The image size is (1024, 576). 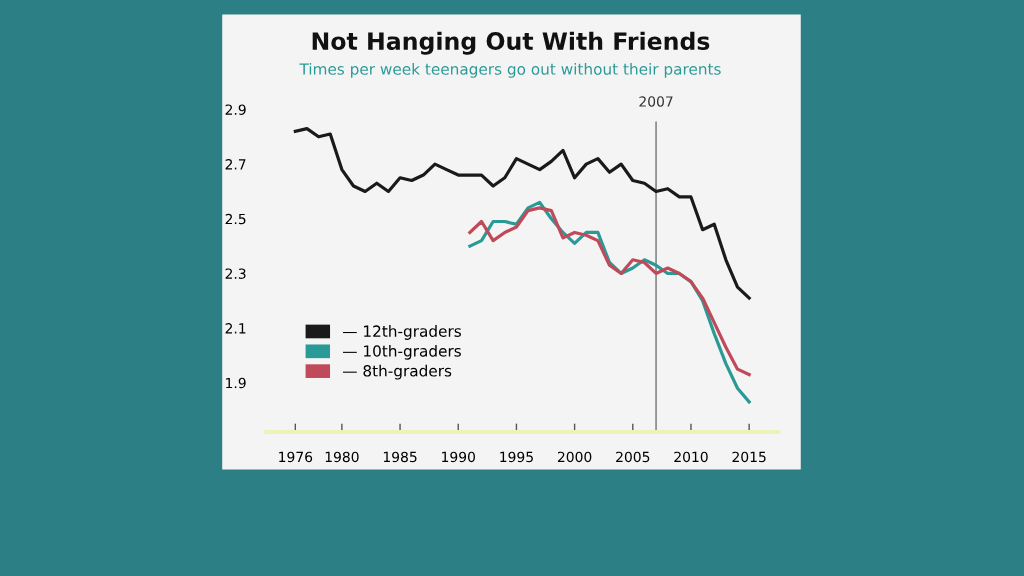 I want to click on x-tick-label: 1980, so click(x=342, y=457).